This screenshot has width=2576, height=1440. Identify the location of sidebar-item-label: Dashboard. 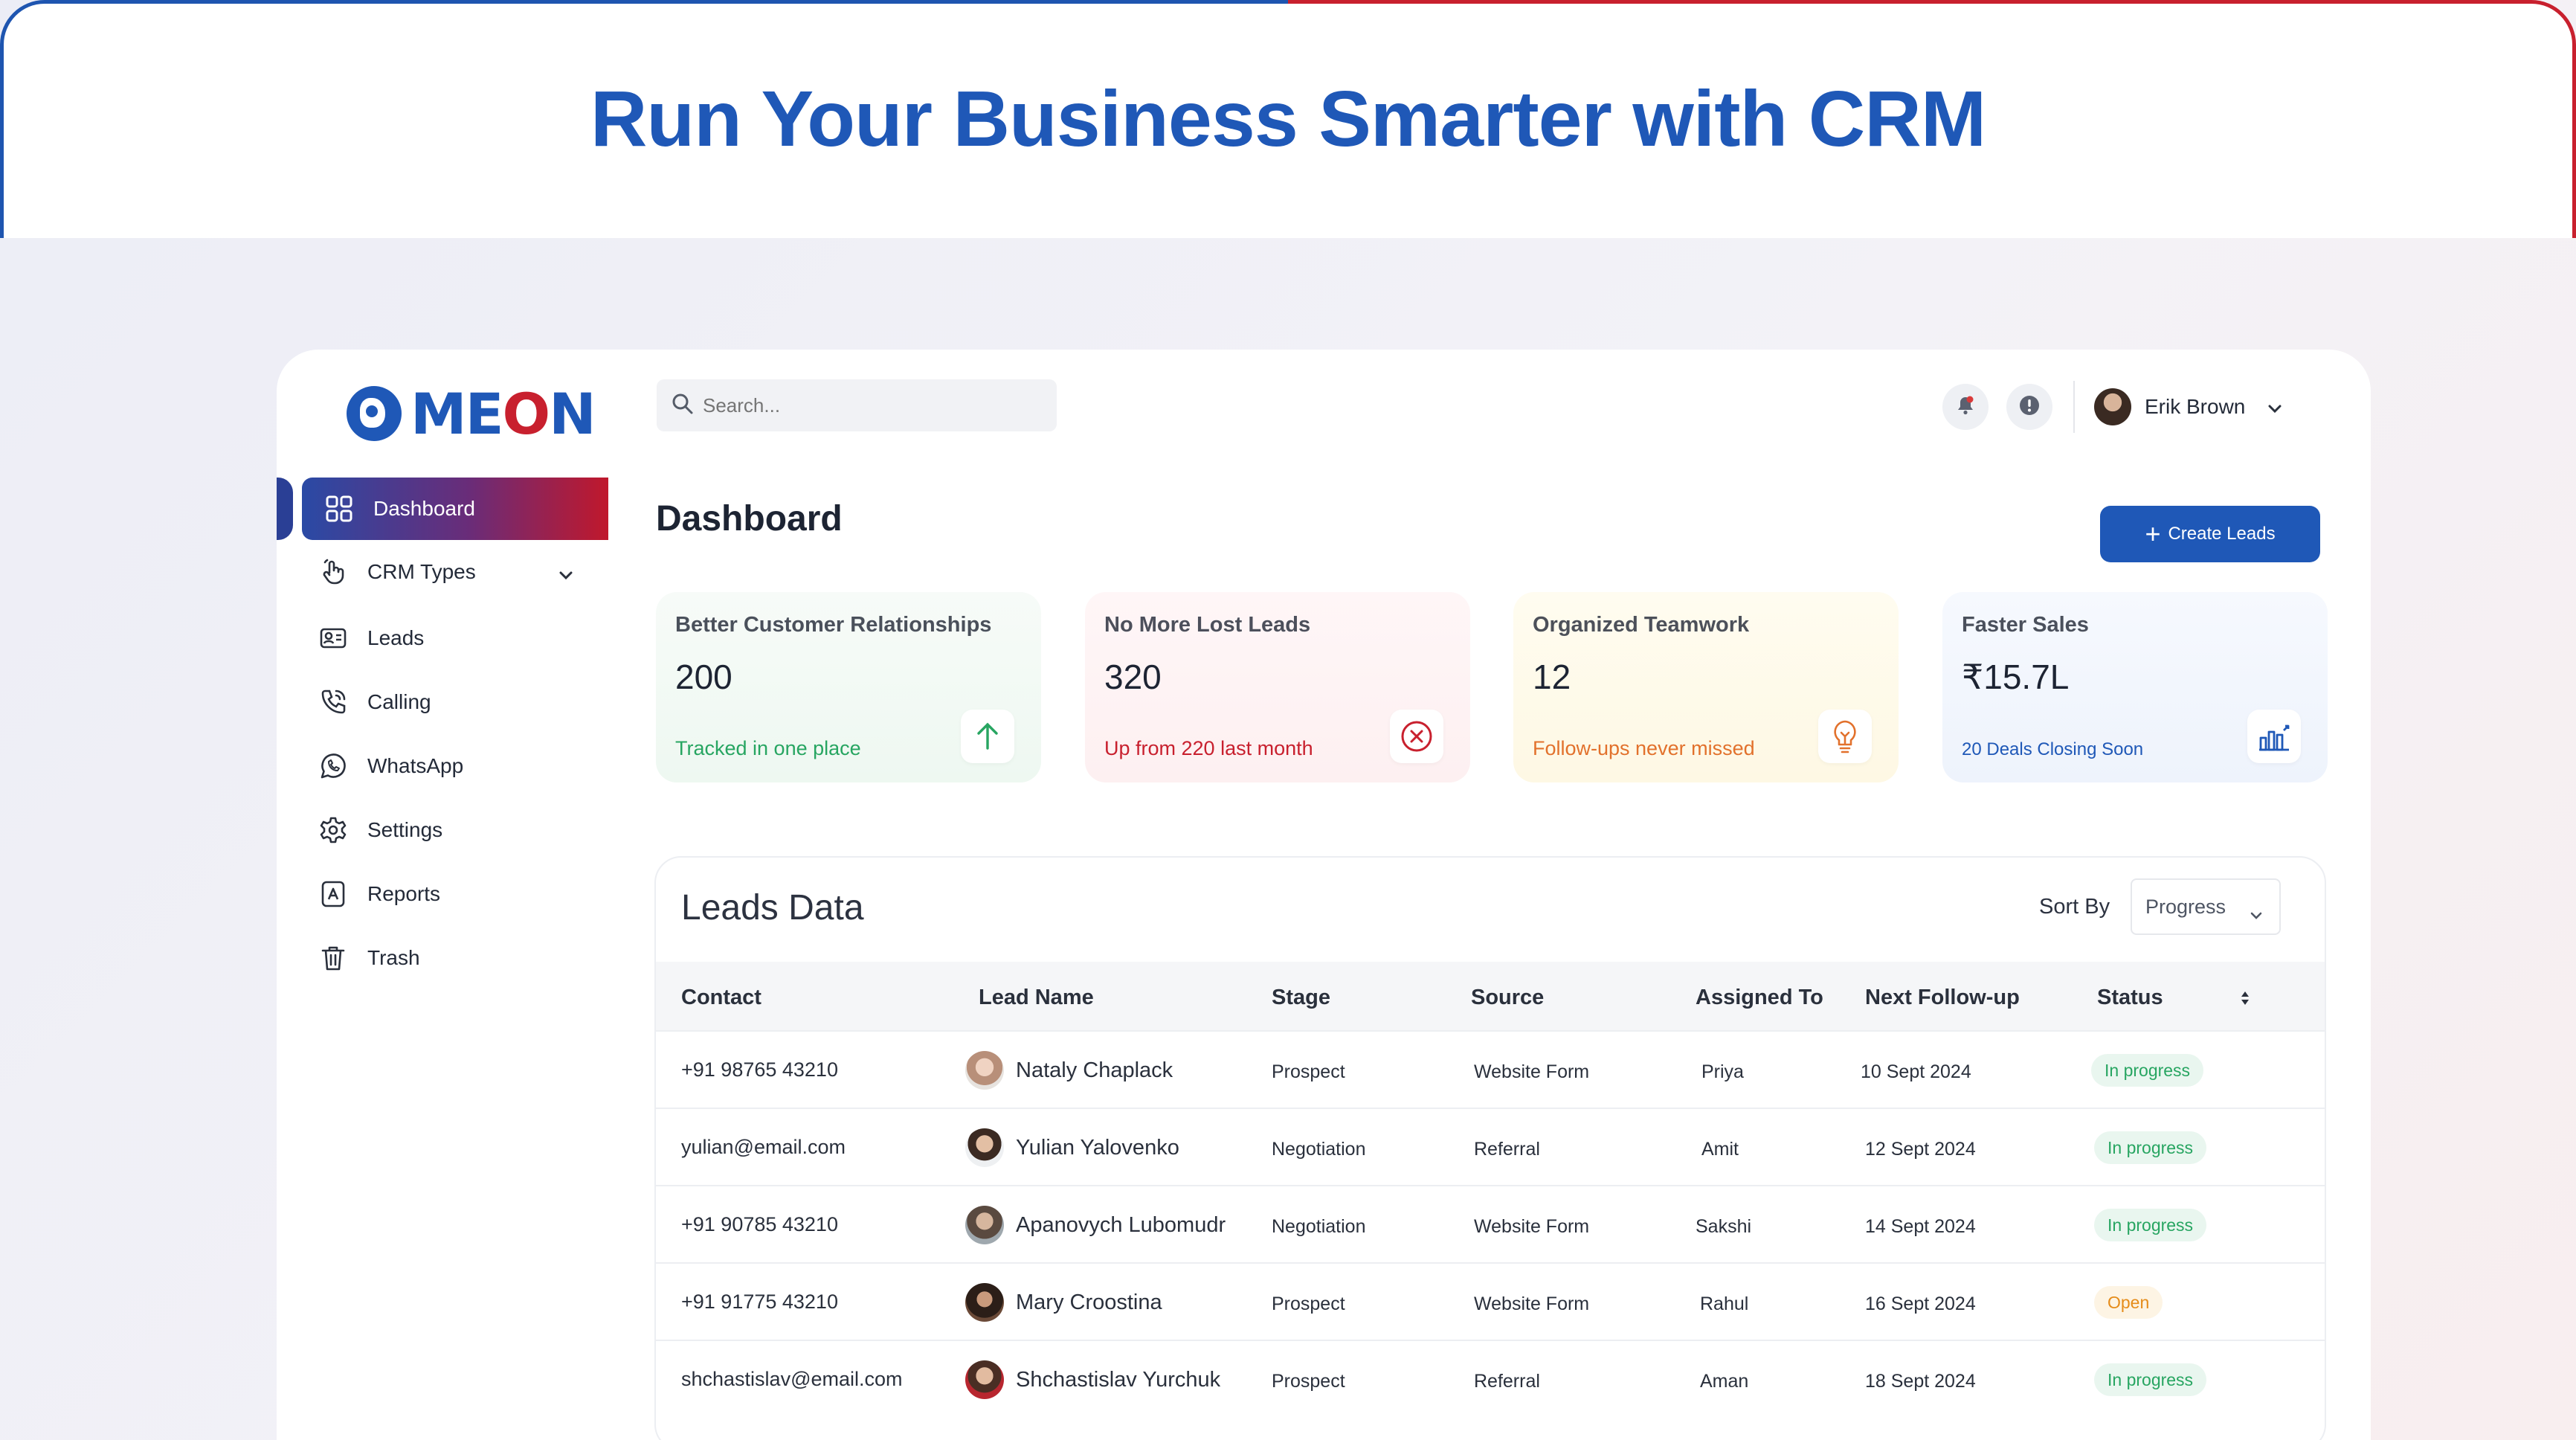
(424, 509).